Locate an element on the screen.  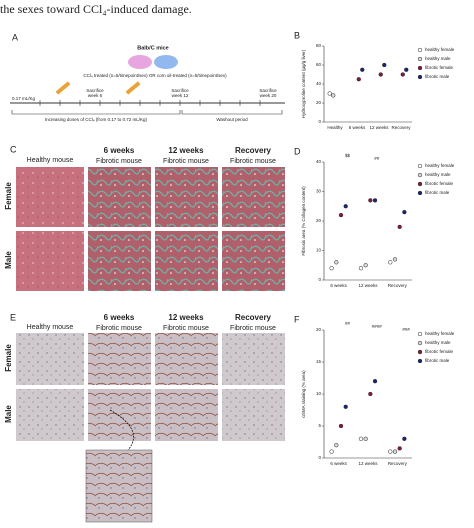
y-tick-label: 5 is located at coordinates (319, 425).